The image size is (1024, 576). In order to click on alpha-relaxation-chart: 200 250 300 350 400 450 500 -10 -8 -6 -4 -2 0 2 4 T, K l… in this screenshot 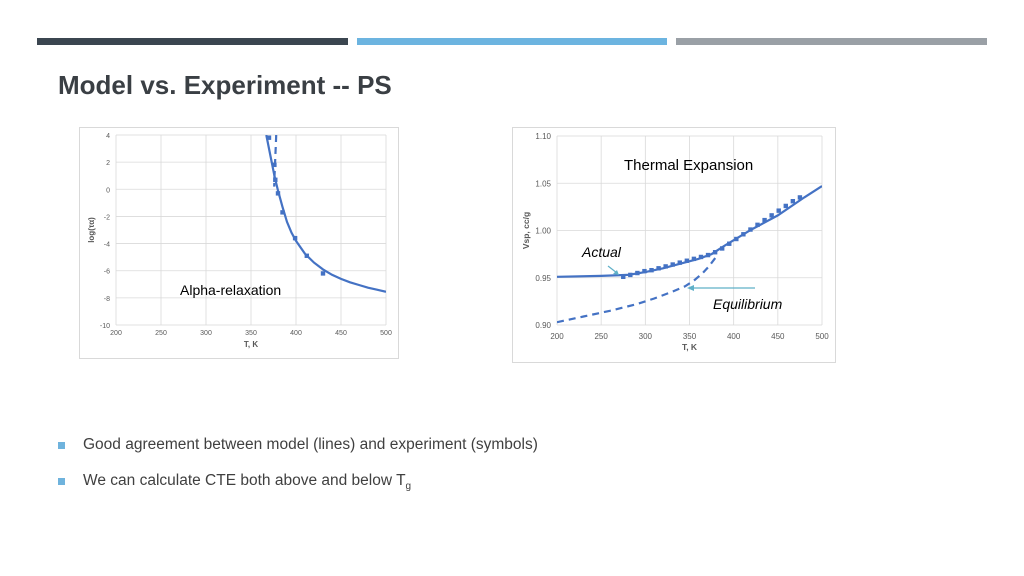, I will do `click(239, 243)`.